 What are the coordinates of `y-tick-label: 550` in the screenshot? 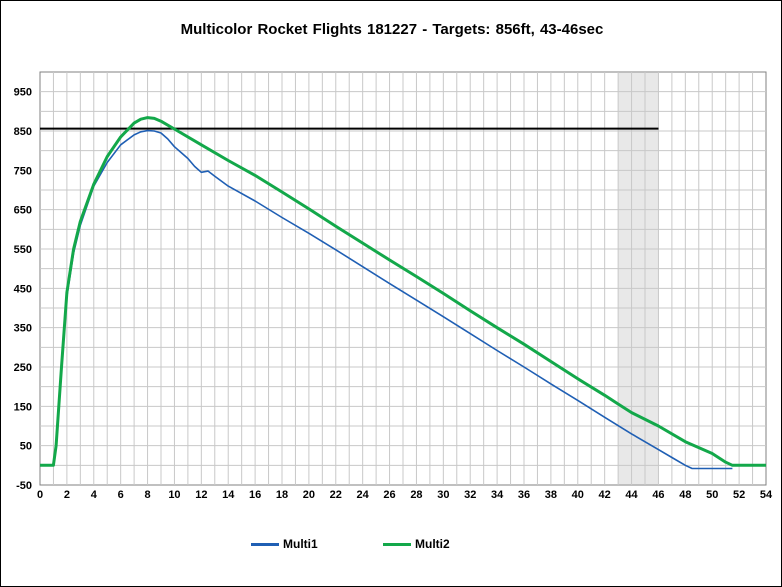 It's located at (23, 250).